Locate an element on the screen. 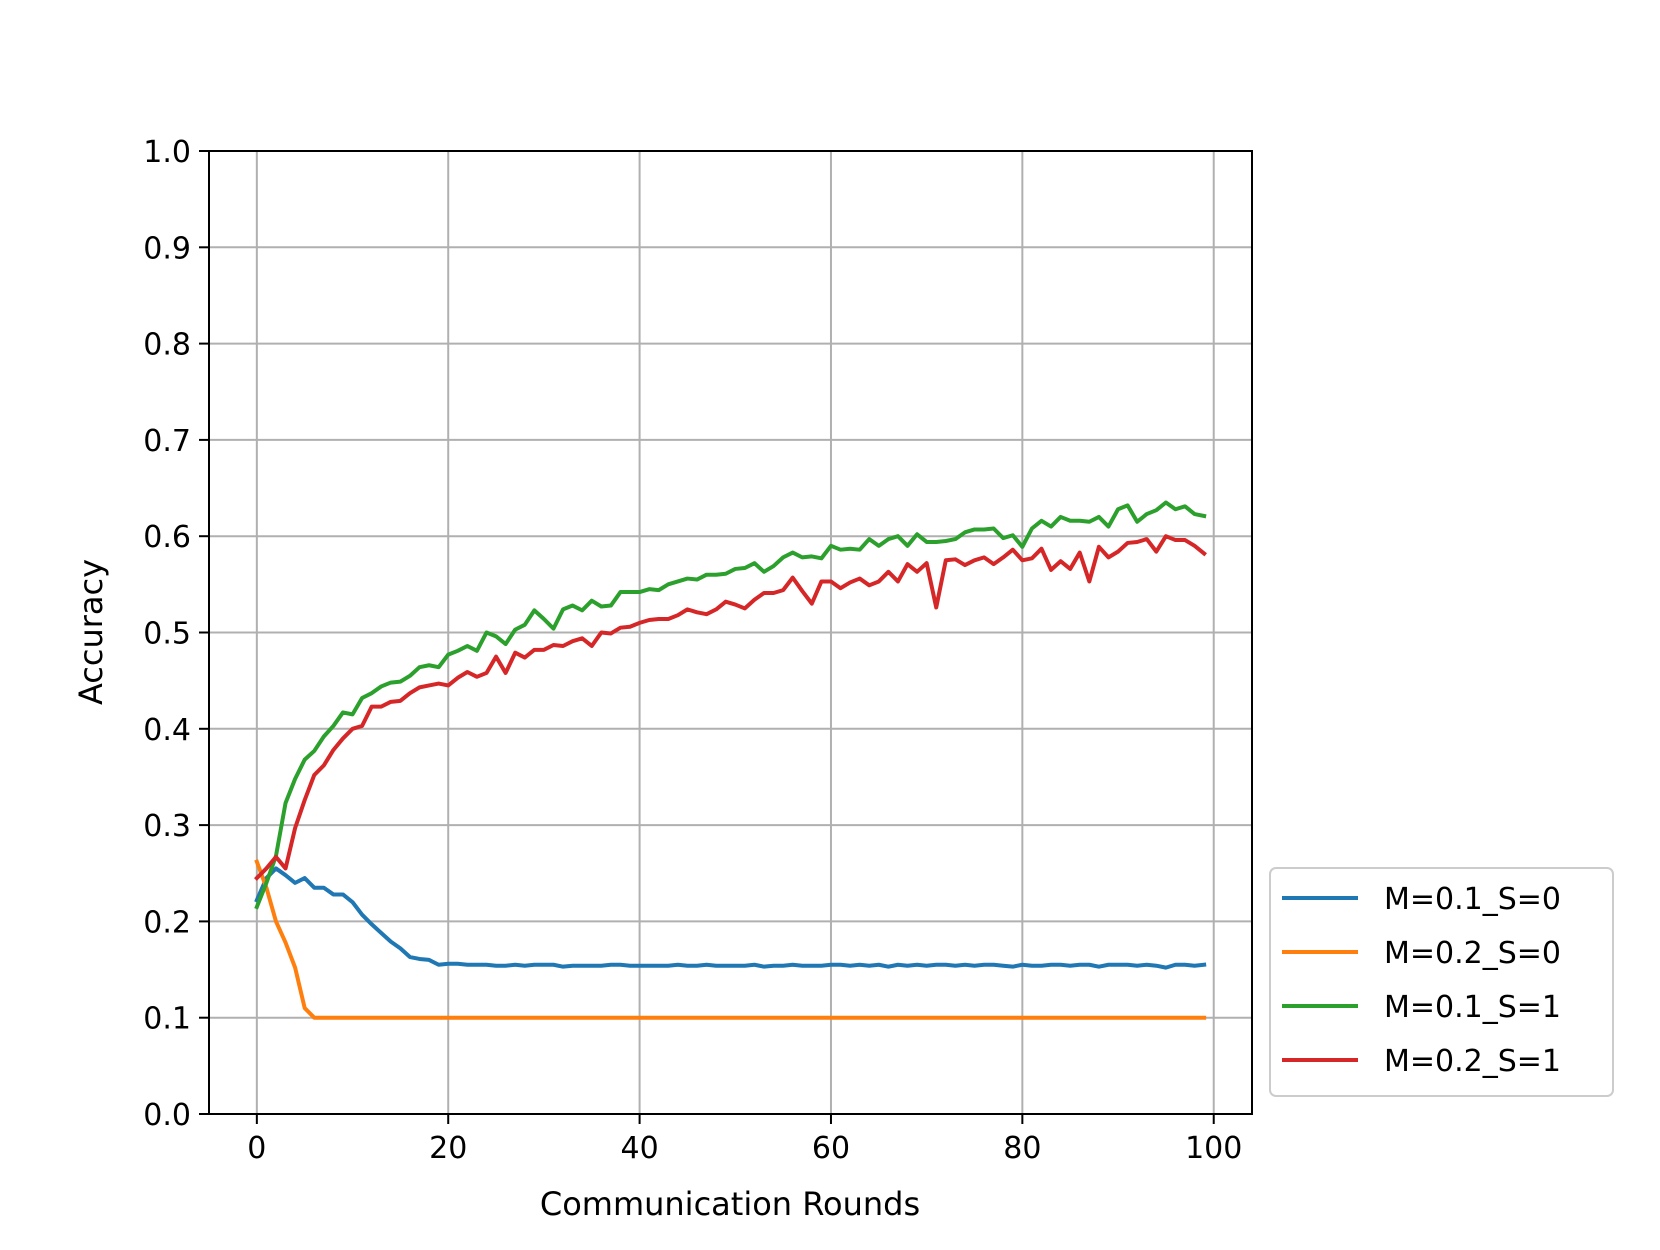  x-tick-label: 20 is located at coordinates (448, 1148).